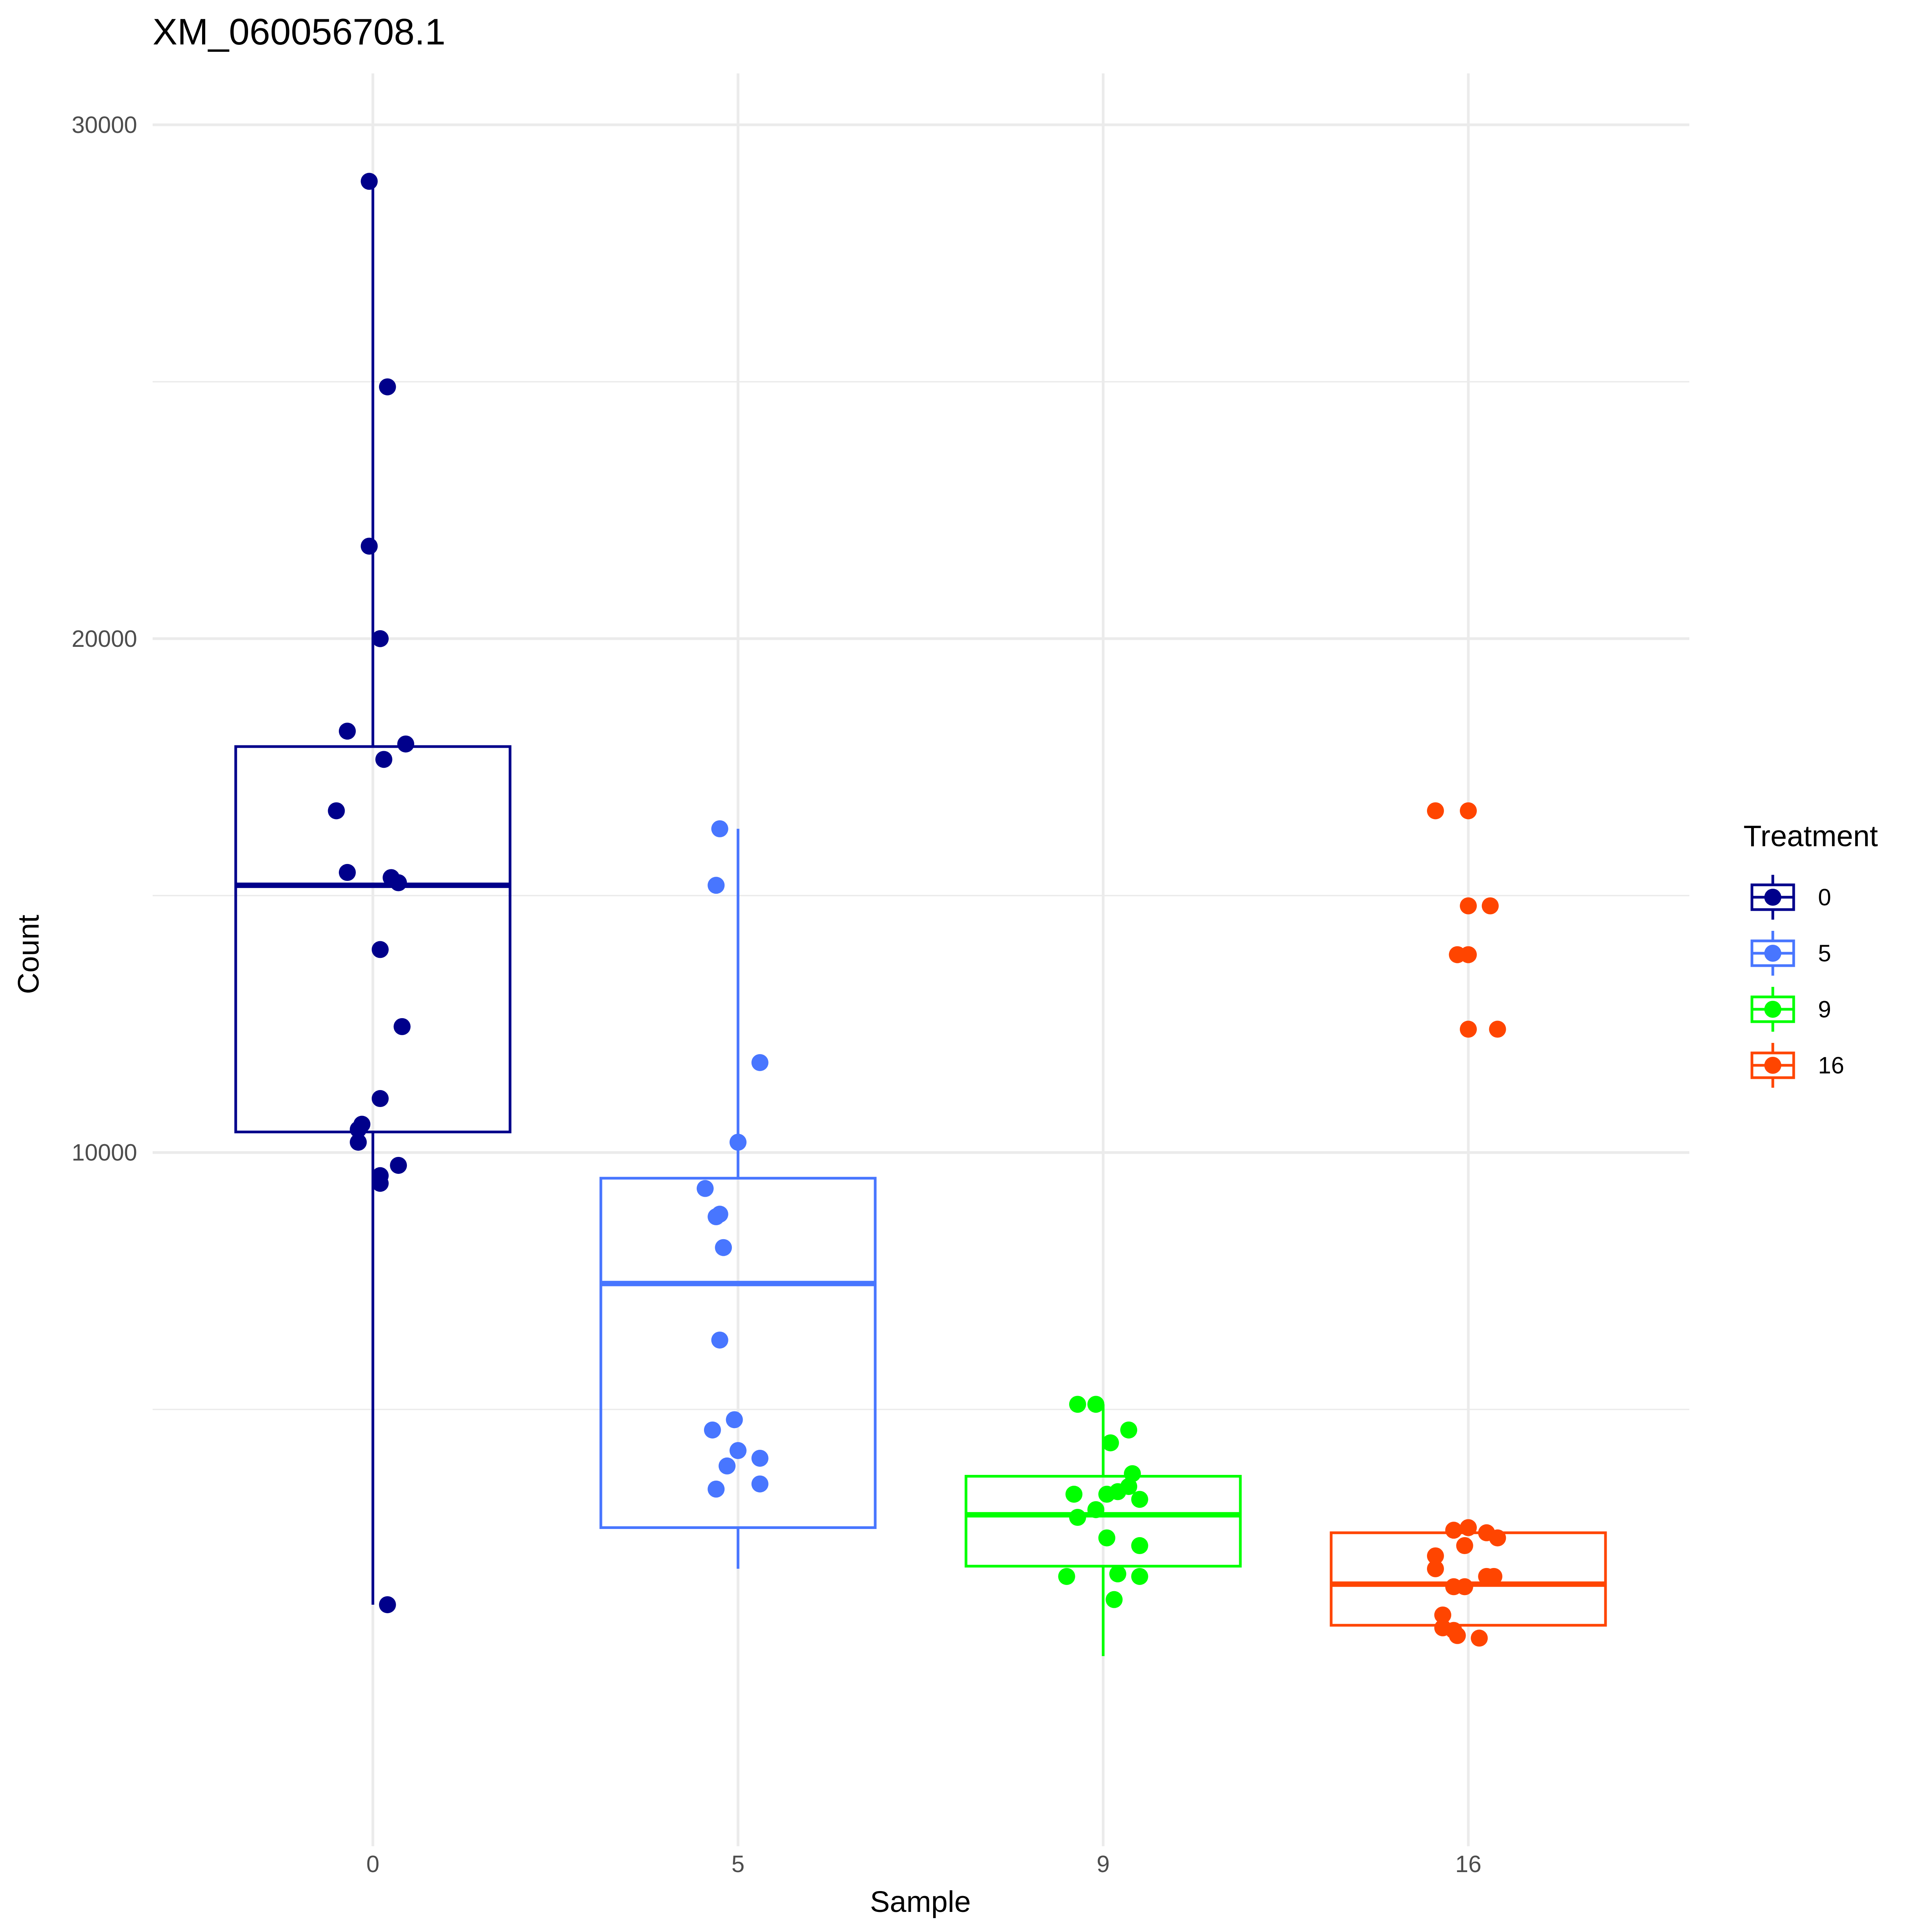 Image resolution: width=1932 pixels, height=1932 pixels. What do you see at coordinates (1797, 1065) in the screenshot?
I see `legend-item-16: 16` at bounding box center [1797, 1065].